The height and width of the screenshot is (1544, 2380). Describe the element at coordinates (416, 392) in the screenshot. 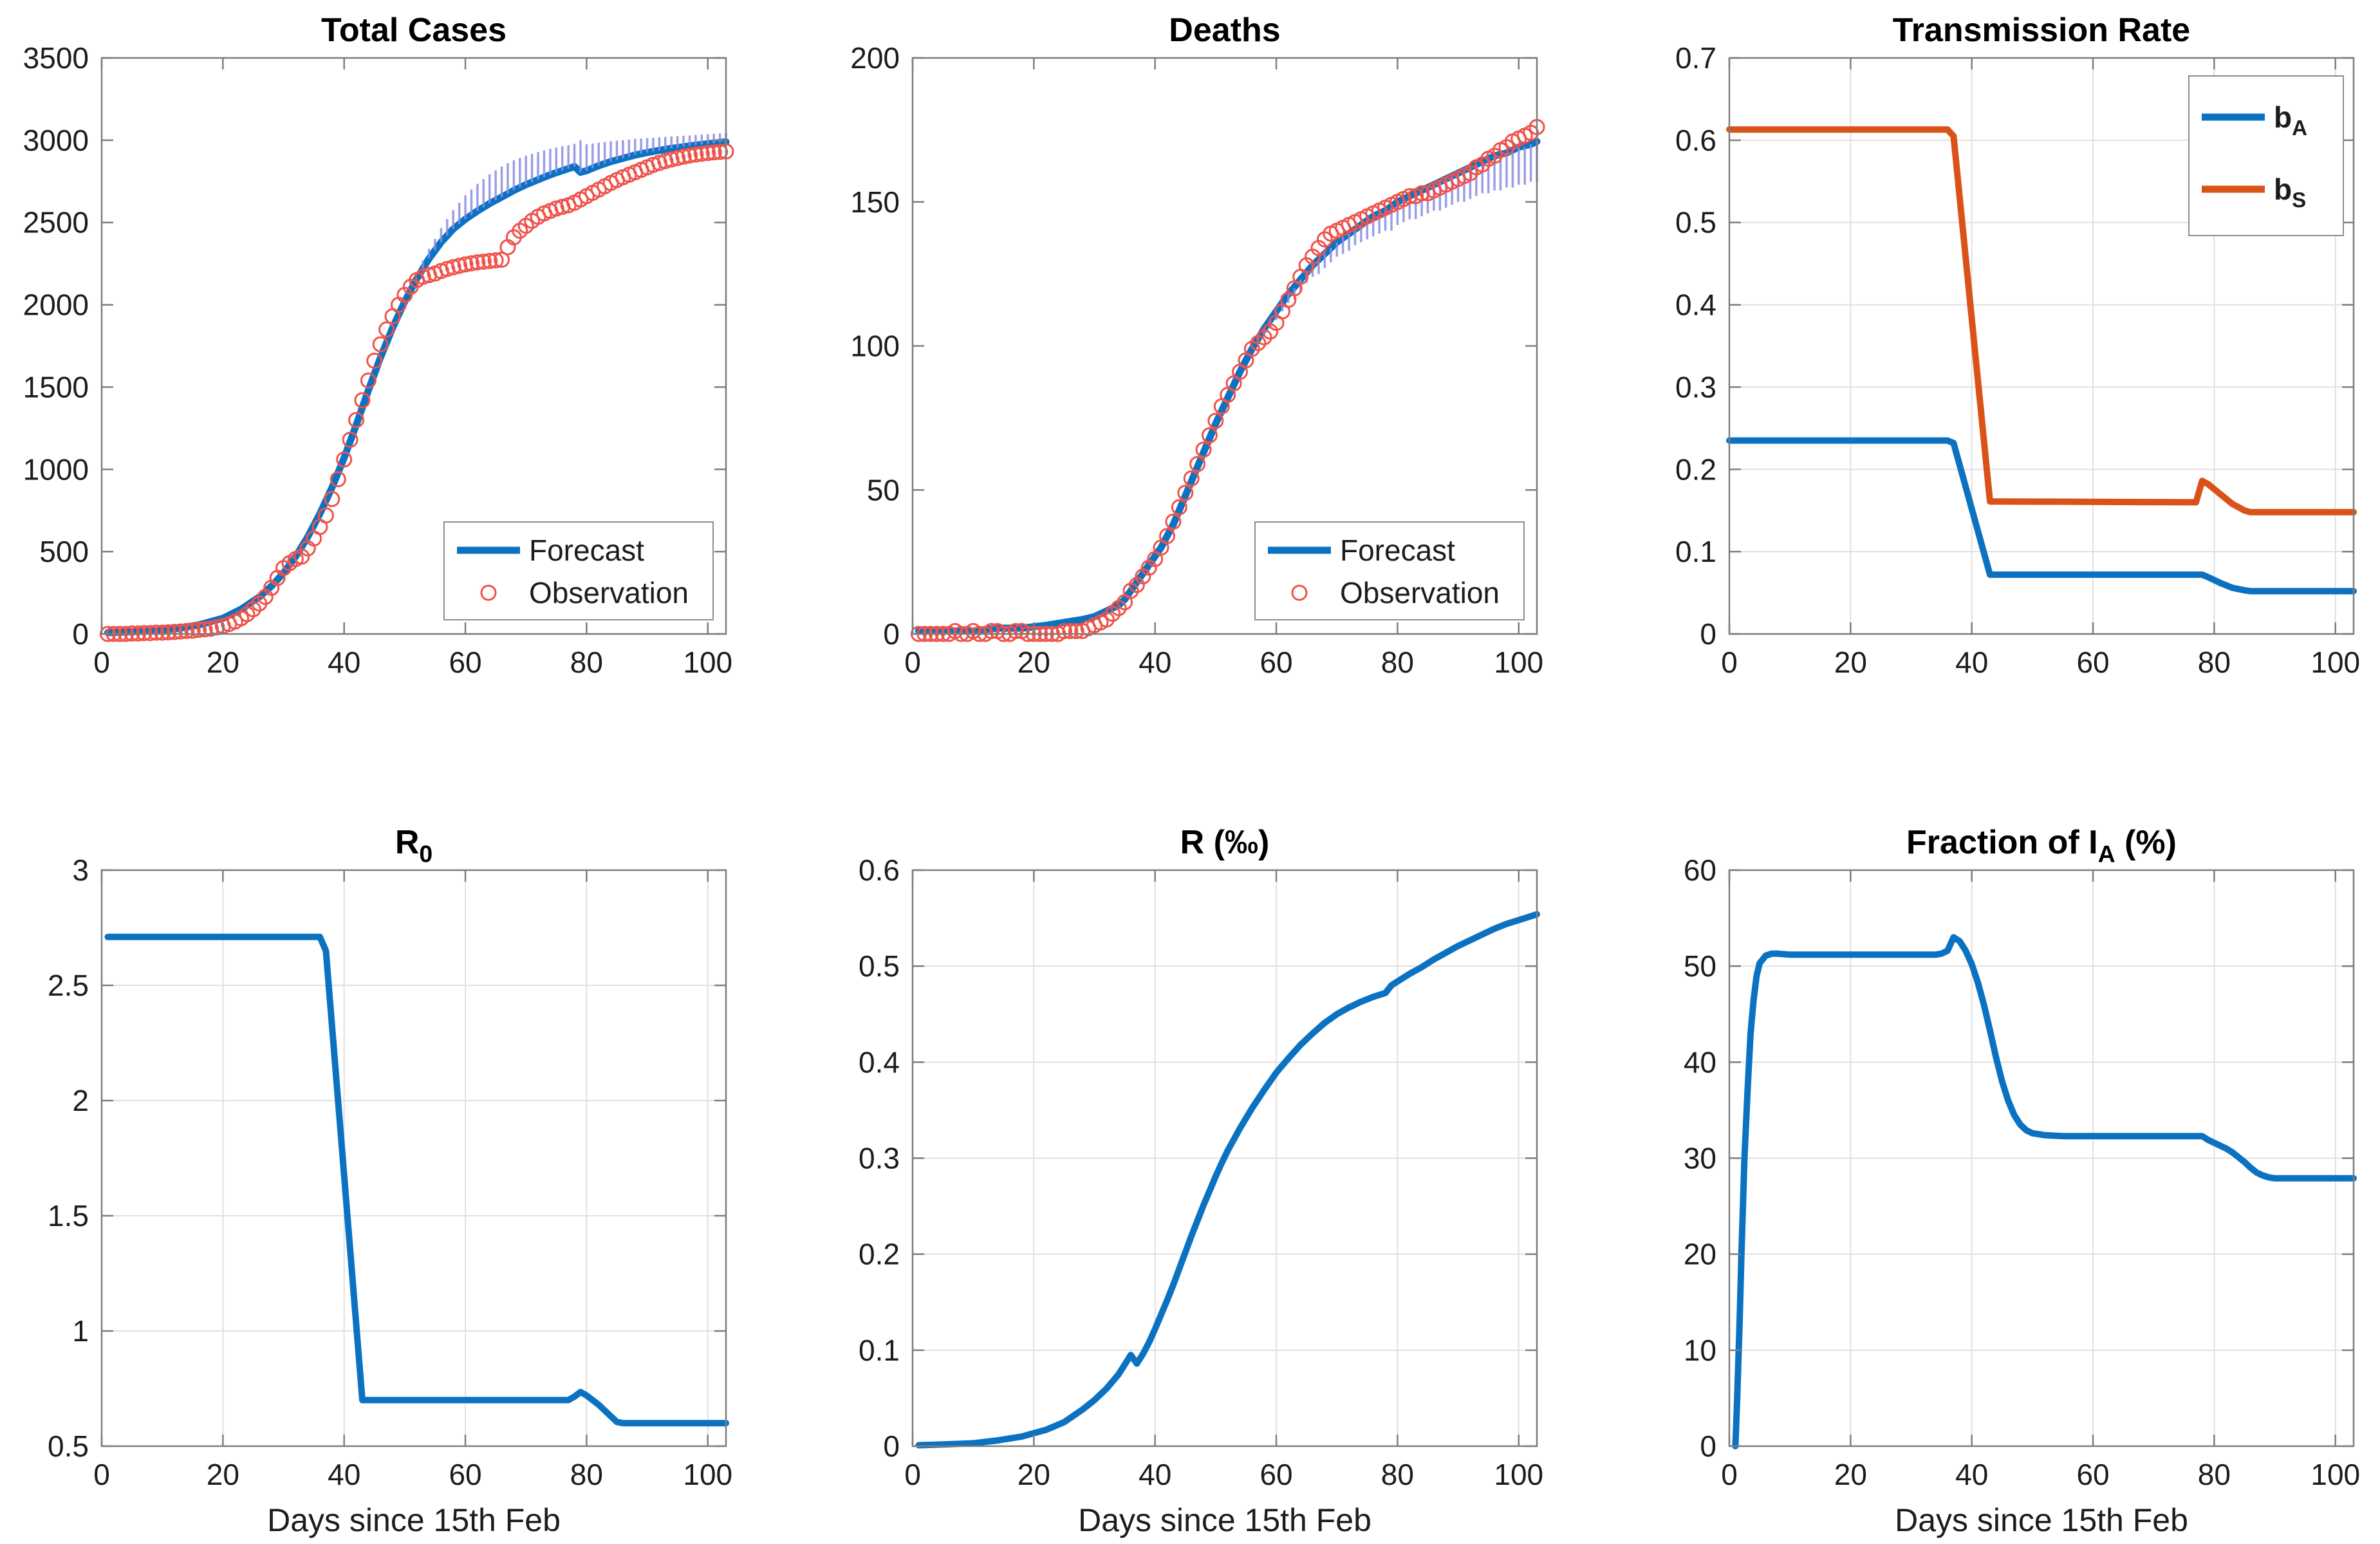

I see `total-cases-observation` at that location.